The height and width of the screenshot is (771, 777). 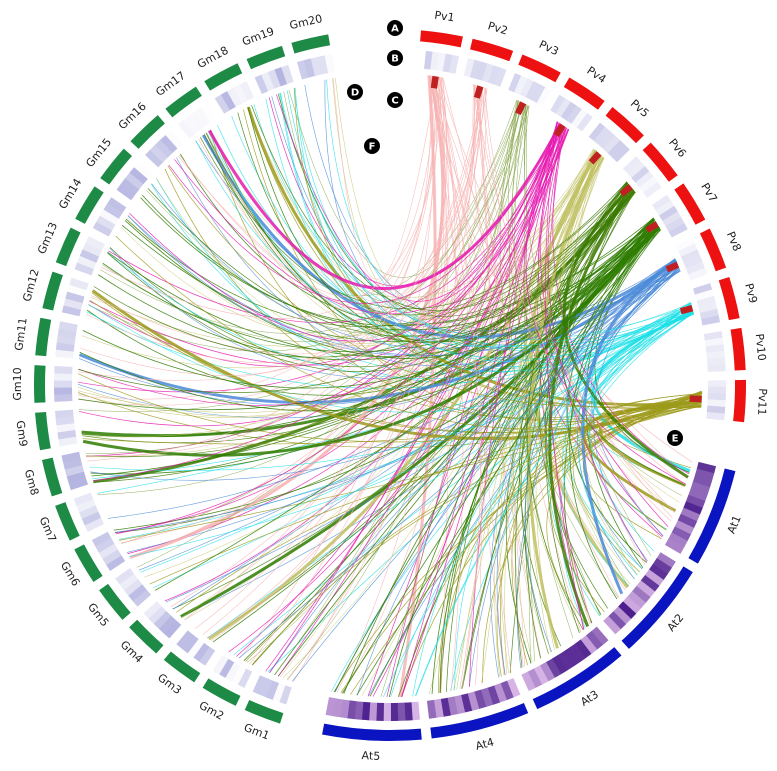 I want to click on chromosome-label: Gm5, so click(x=98, y=615).